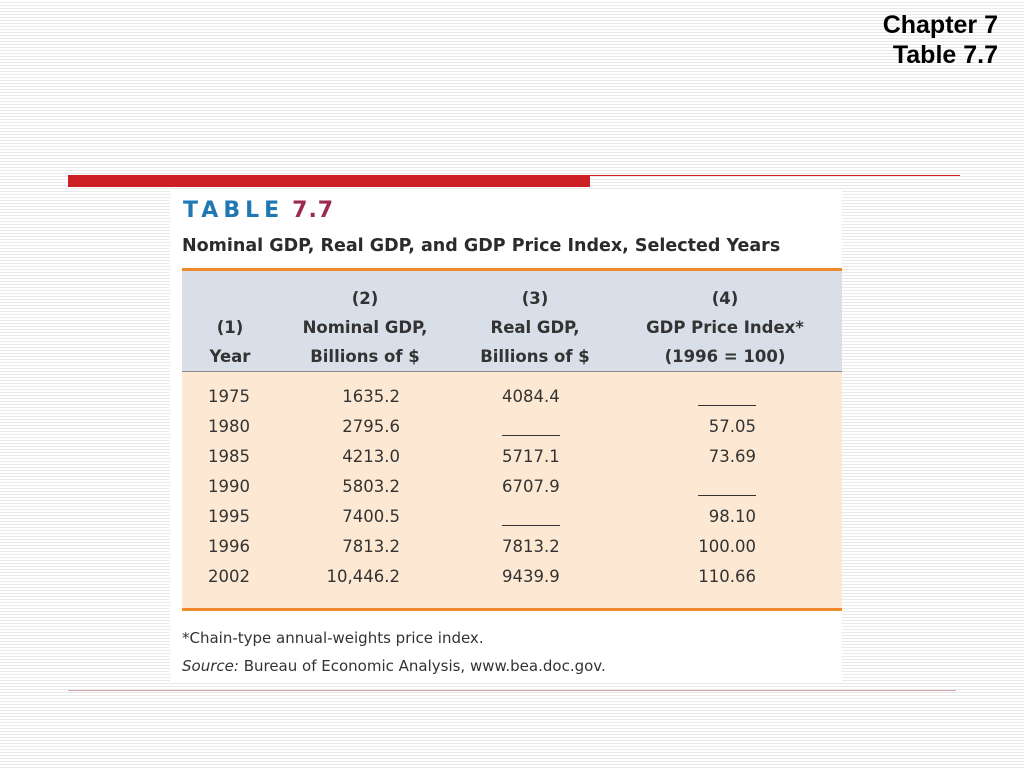 This screenshot has height=768, width=1024. I want to click on chapter-heading: Chapter 7, so click(940, 25).